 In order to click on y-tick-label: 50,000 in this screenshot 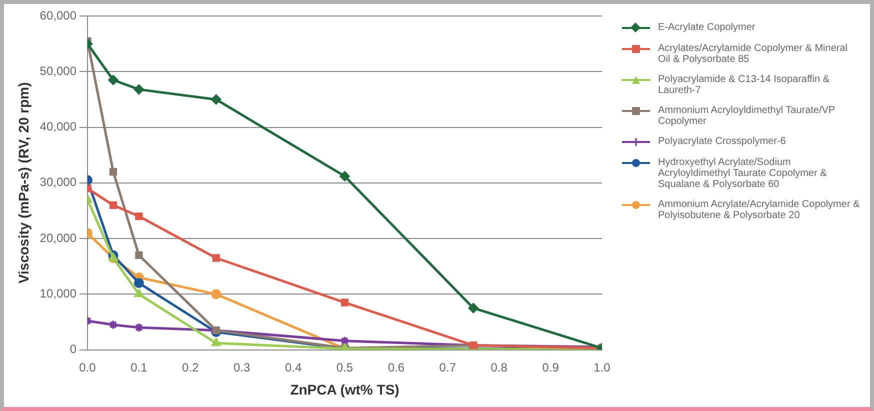, I will do `click(58, 71)`.